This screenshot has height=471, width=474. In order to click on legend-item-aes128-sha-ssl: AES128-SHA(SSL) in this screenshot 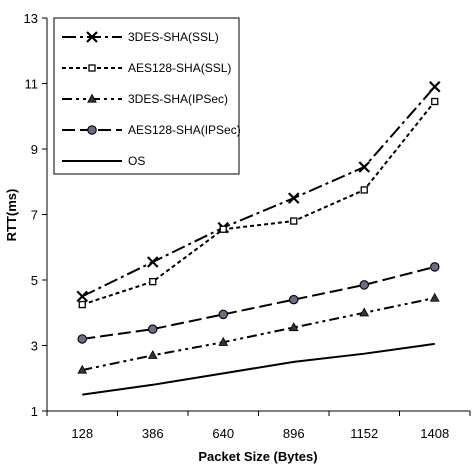, I will do `click(146, 68)`.